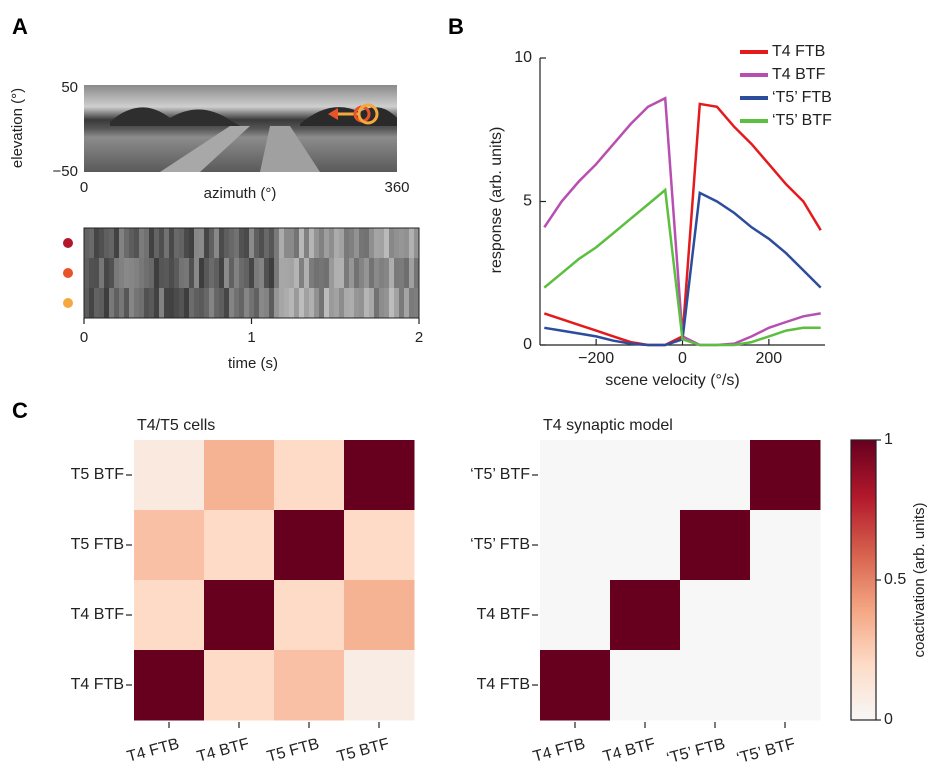 This screenshot has width=931, height=783. I want to click on row-label: T5 FTB, so click(97, 544).